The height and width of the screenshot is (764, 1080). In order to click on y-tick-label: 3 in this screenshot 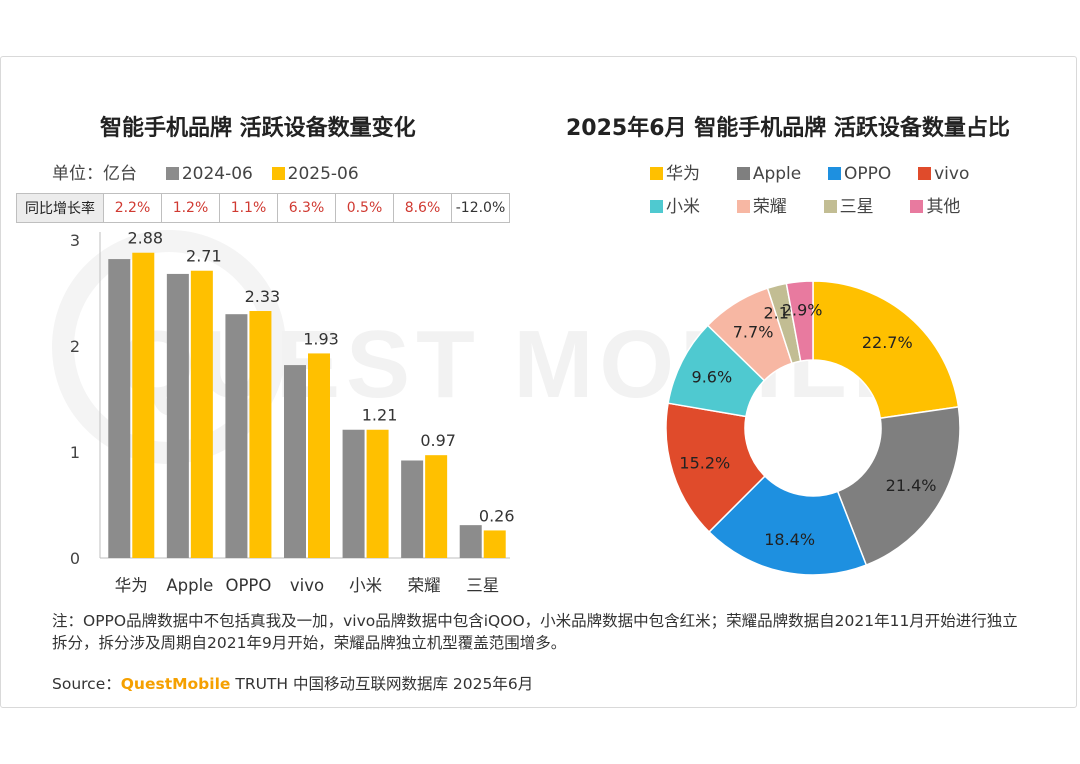, I will do `click(75, 240)`.